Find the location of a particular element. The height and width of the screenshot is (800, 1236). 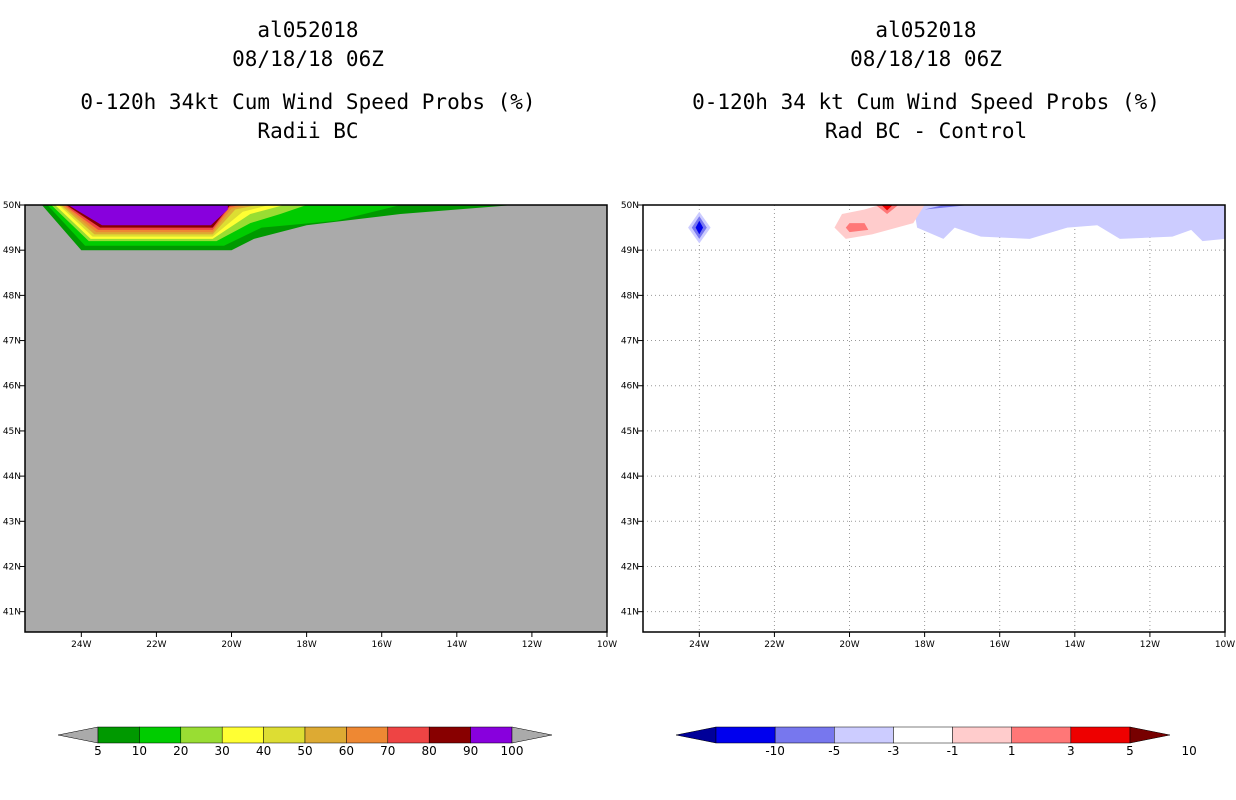

colorbar-label: -1 is located at coordinates (953, 751).